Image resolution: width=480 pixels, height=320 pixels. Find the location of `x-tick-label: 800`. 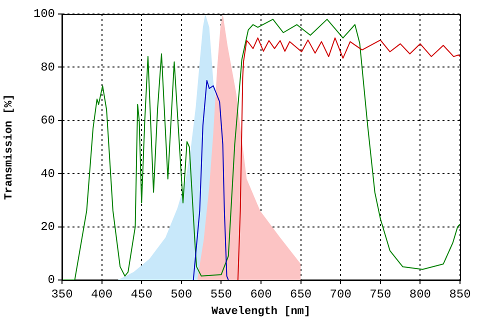

x-tick-label: 800 is located at coordinates (420, 294).